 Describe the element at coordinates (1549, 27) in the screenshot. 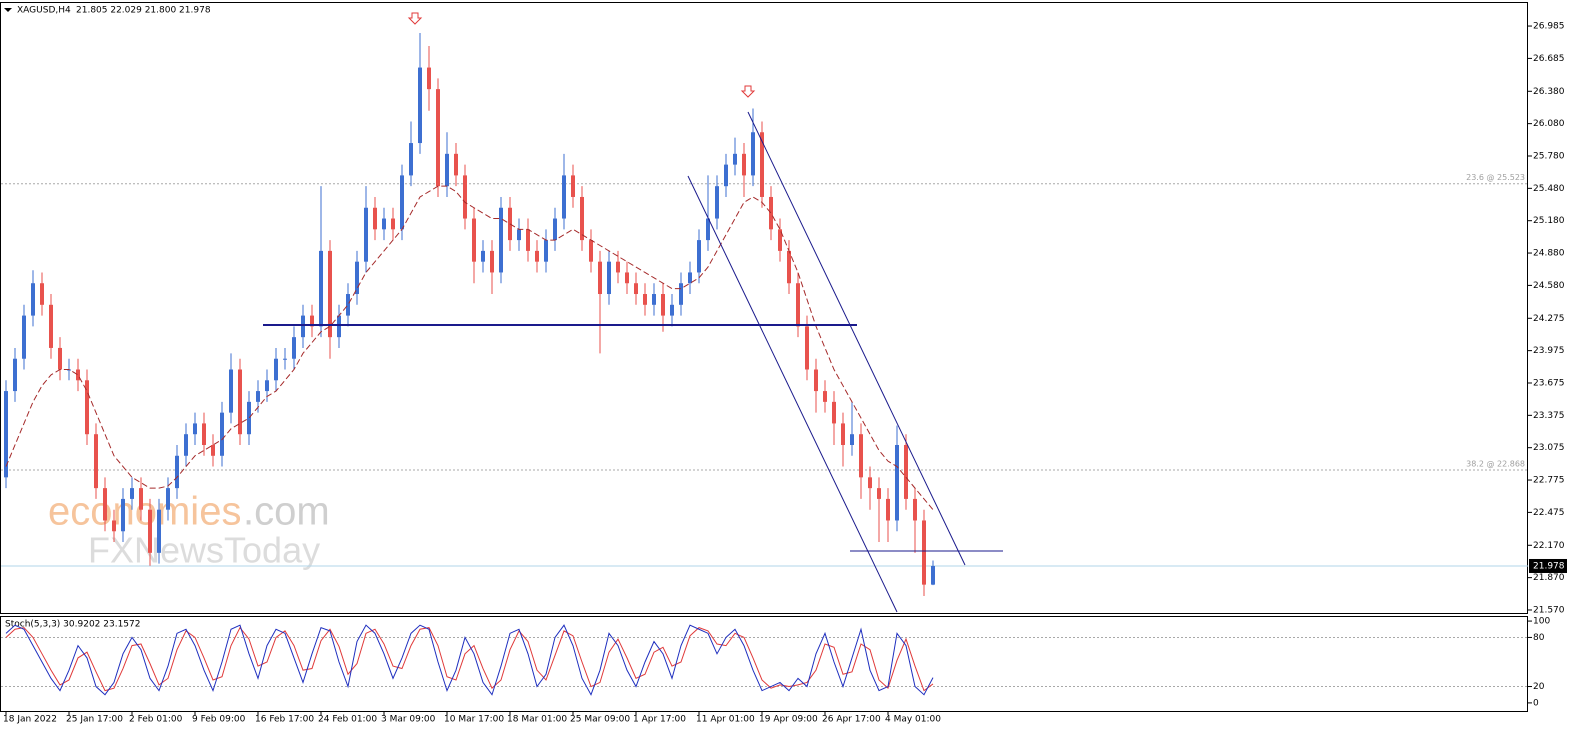

I see `y-tick-label: 26.985` at that location.